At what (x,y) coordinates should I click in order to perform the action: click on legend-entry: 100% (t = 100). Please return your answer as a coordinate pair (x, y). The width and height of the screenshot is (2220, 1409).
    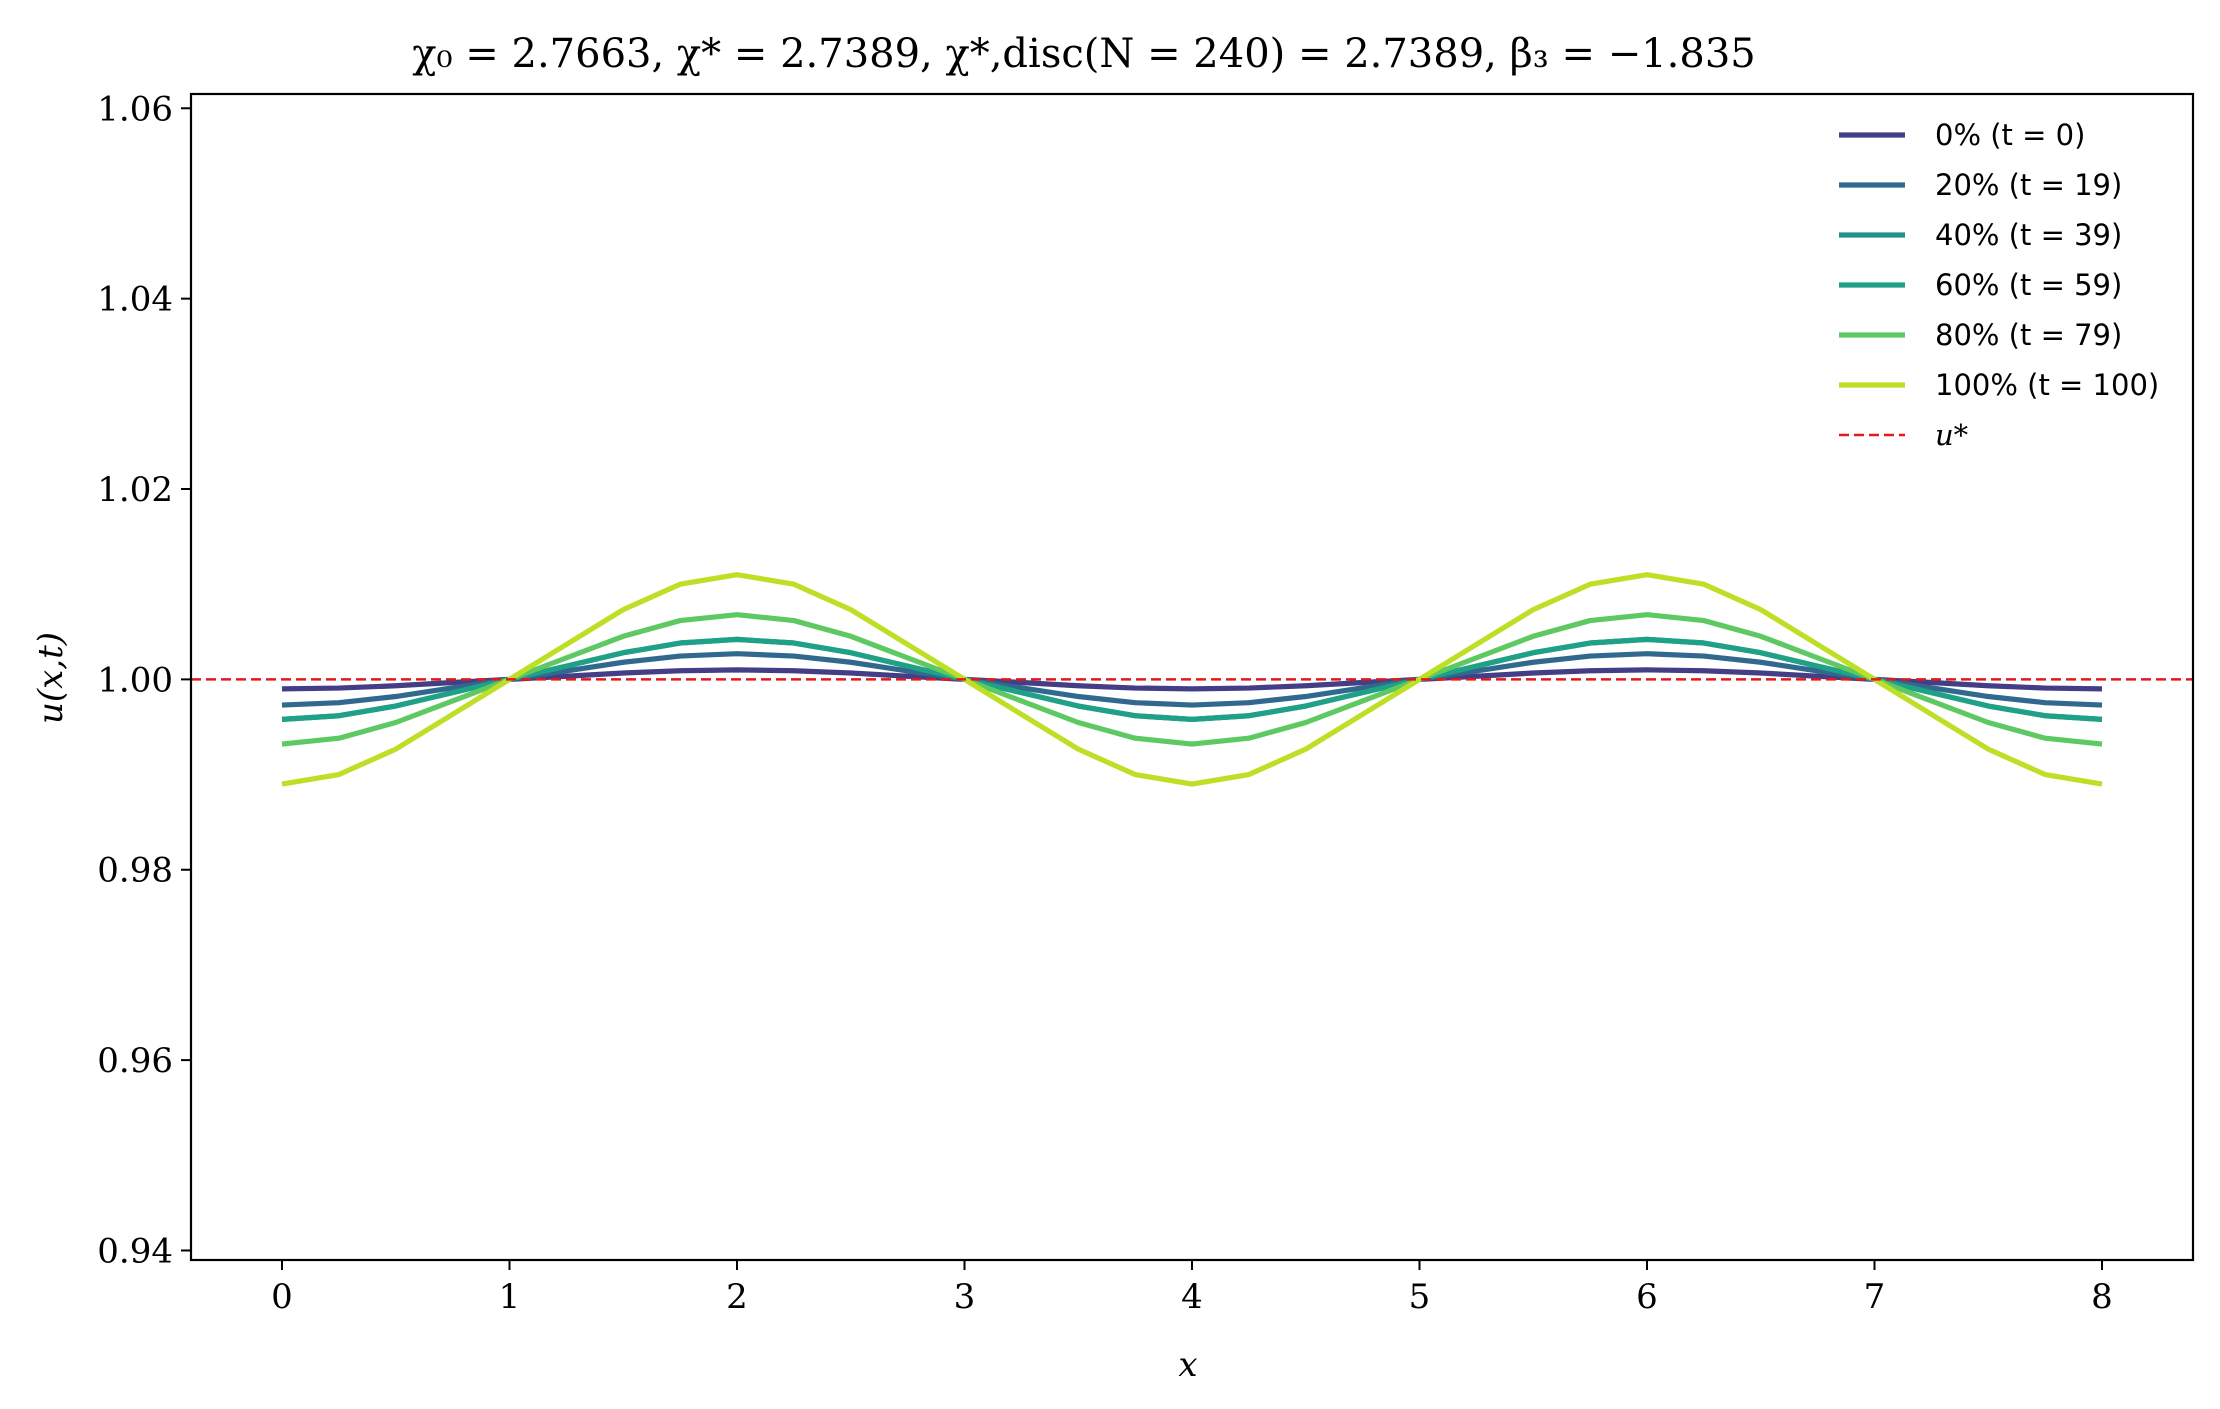
    Looking at the image, I should click on (1999, 385).